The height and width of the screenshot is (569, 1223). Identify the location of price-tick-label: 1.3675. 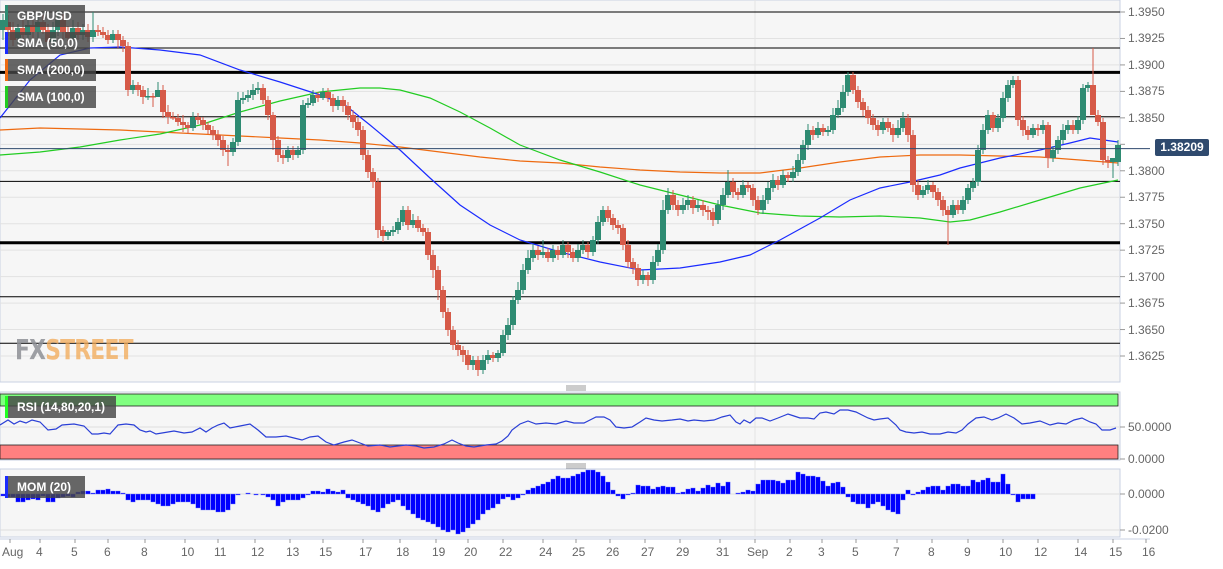
(1146, 303).